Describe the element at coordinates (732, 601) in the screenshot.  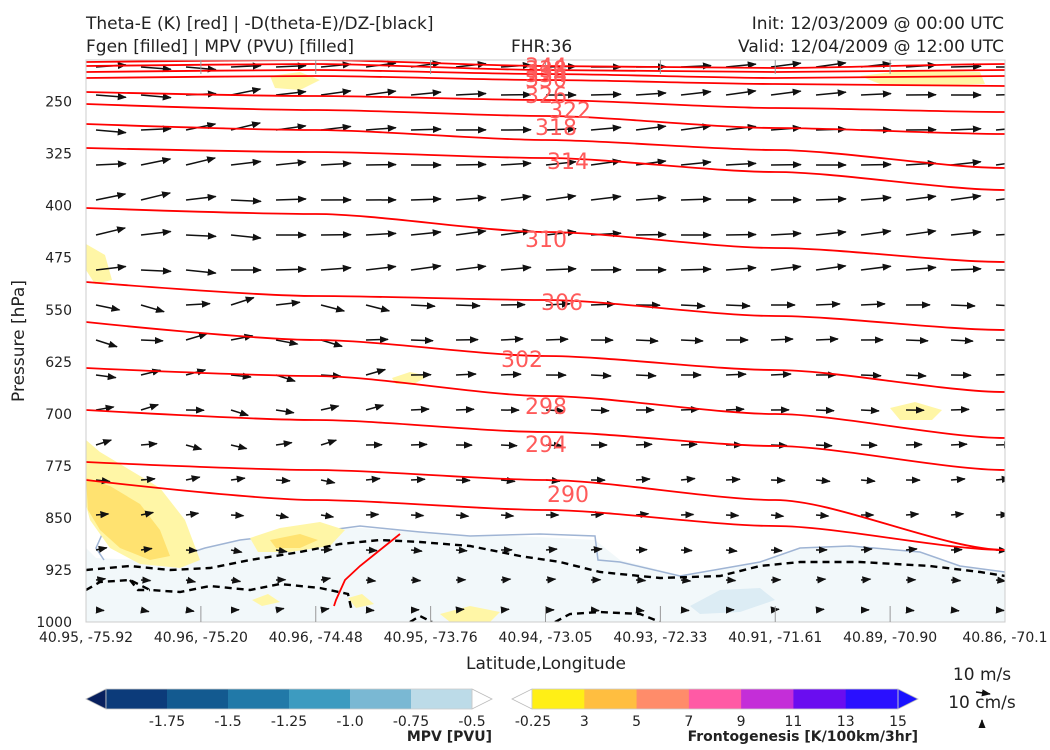
I see `mpv-light-patch` at that location.